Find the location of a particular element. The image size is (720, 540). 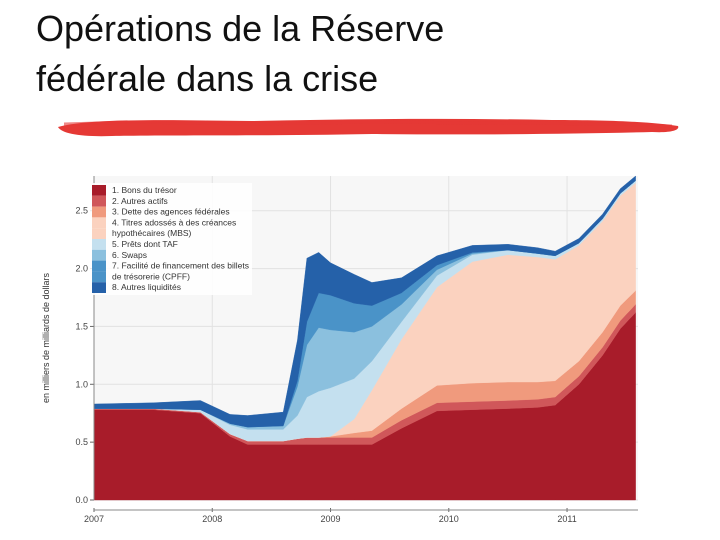

x-tick-label: 2008 is located at coordinates (212, 519).